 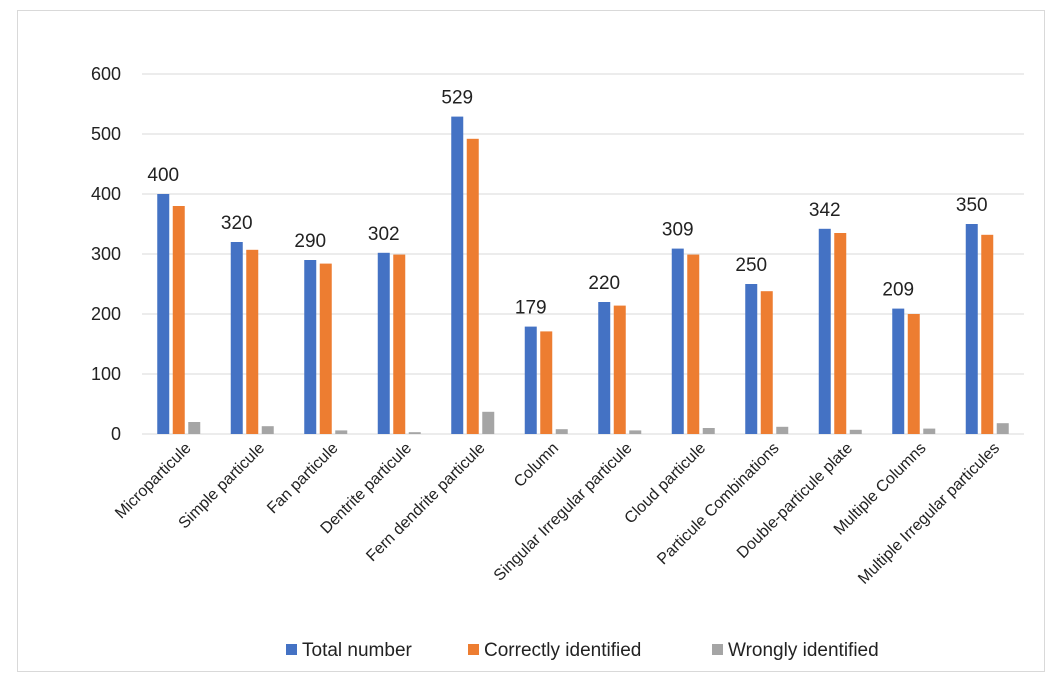 What do you see at coordinates (531, 308) in the screenshot?
I see `data-label: 179` at bounding box center [531, 308].